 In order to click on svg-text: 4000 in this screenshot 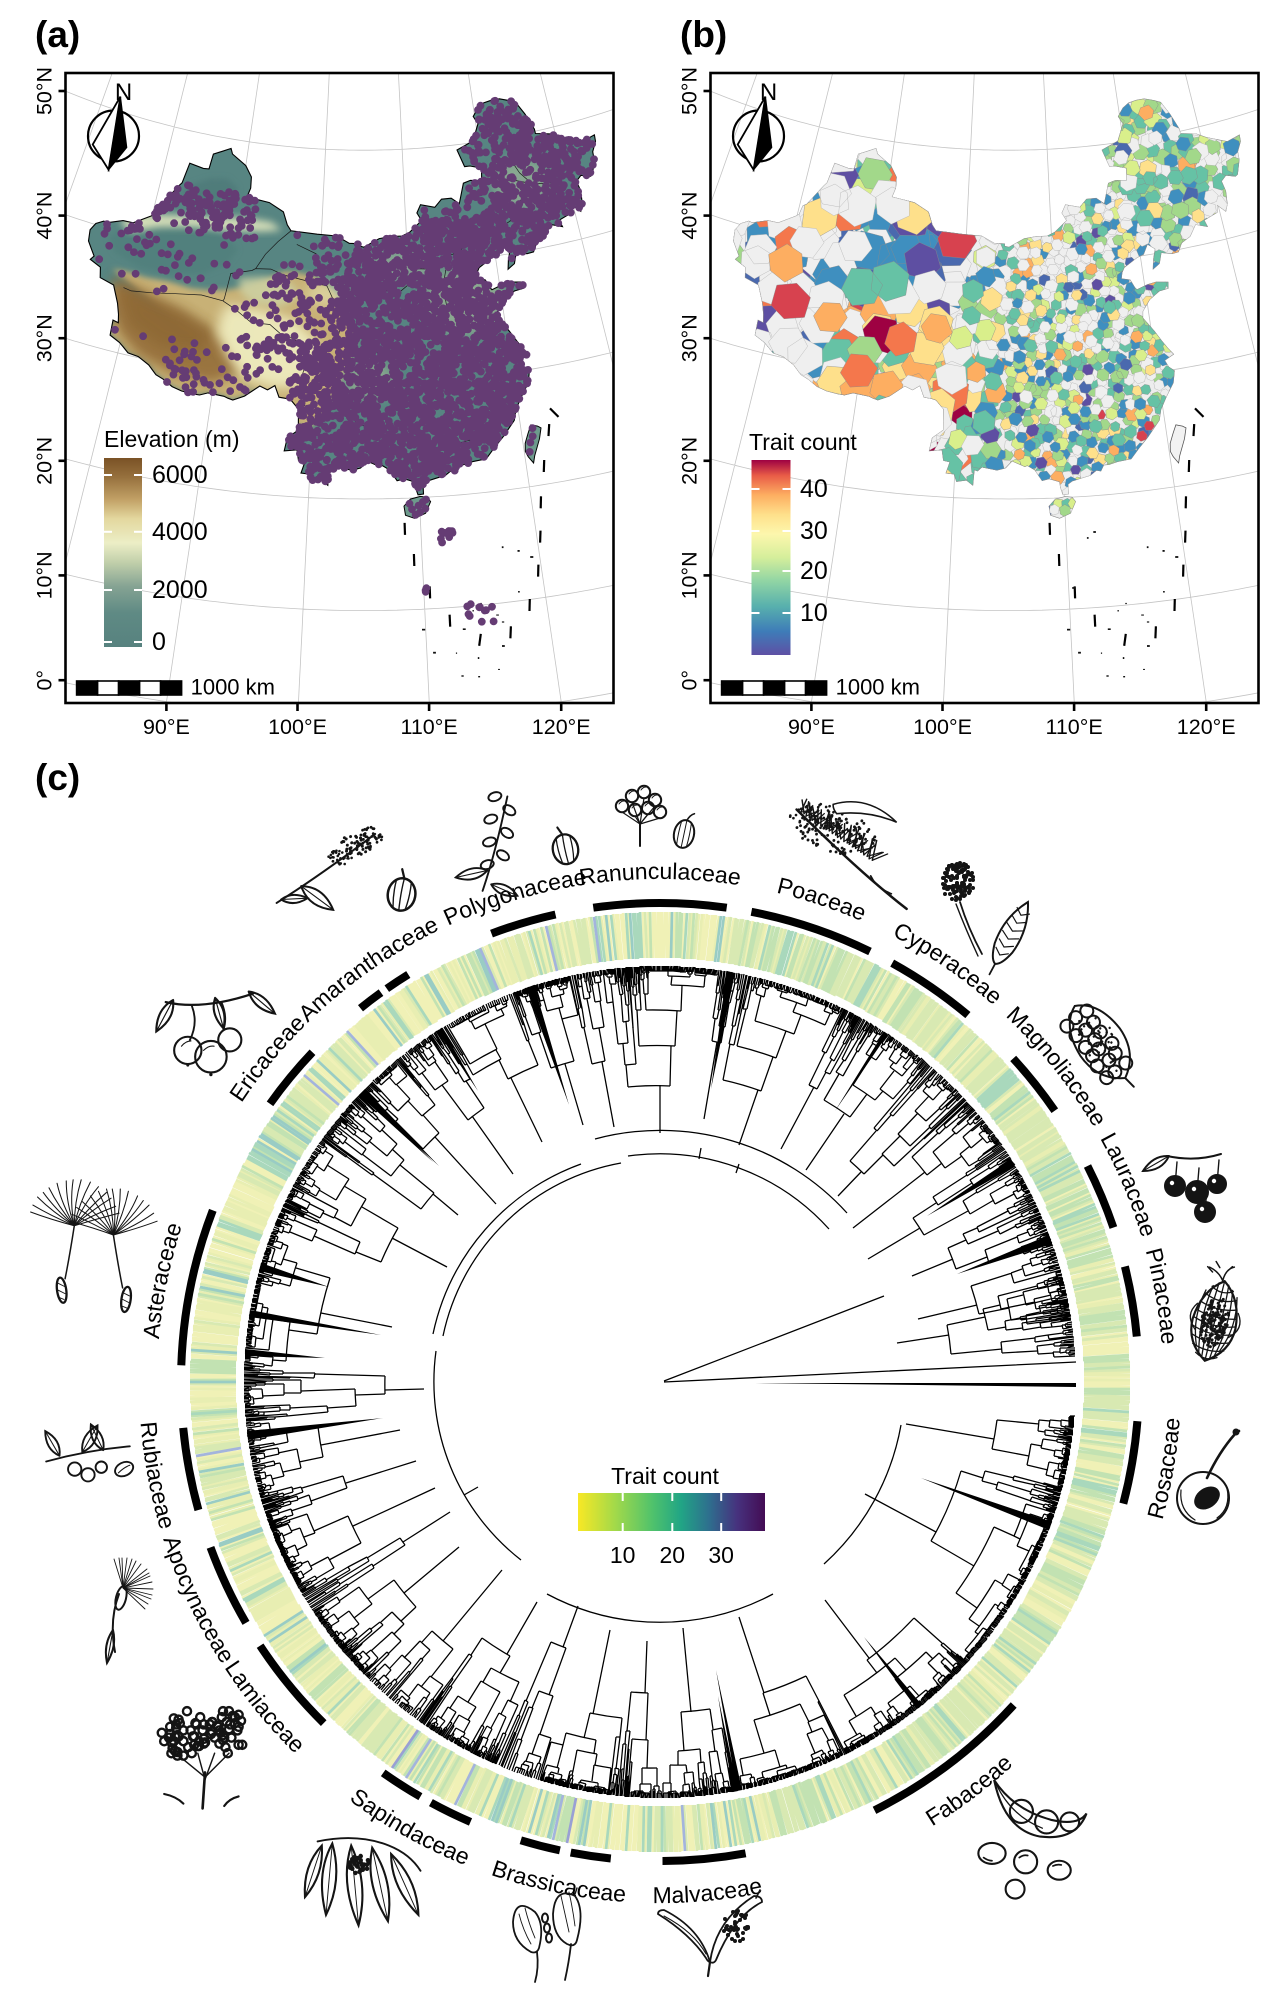, I will do `click(180, 532)`.